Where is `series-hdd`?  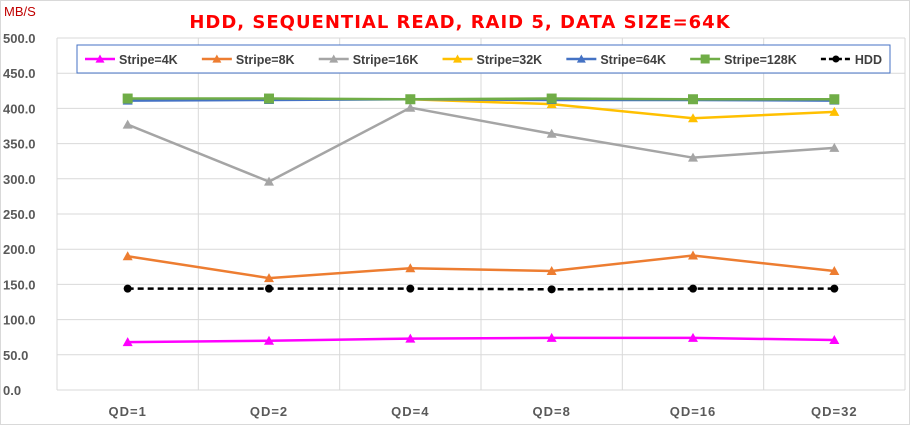
series-hdd is located at coordinates (481, 289).